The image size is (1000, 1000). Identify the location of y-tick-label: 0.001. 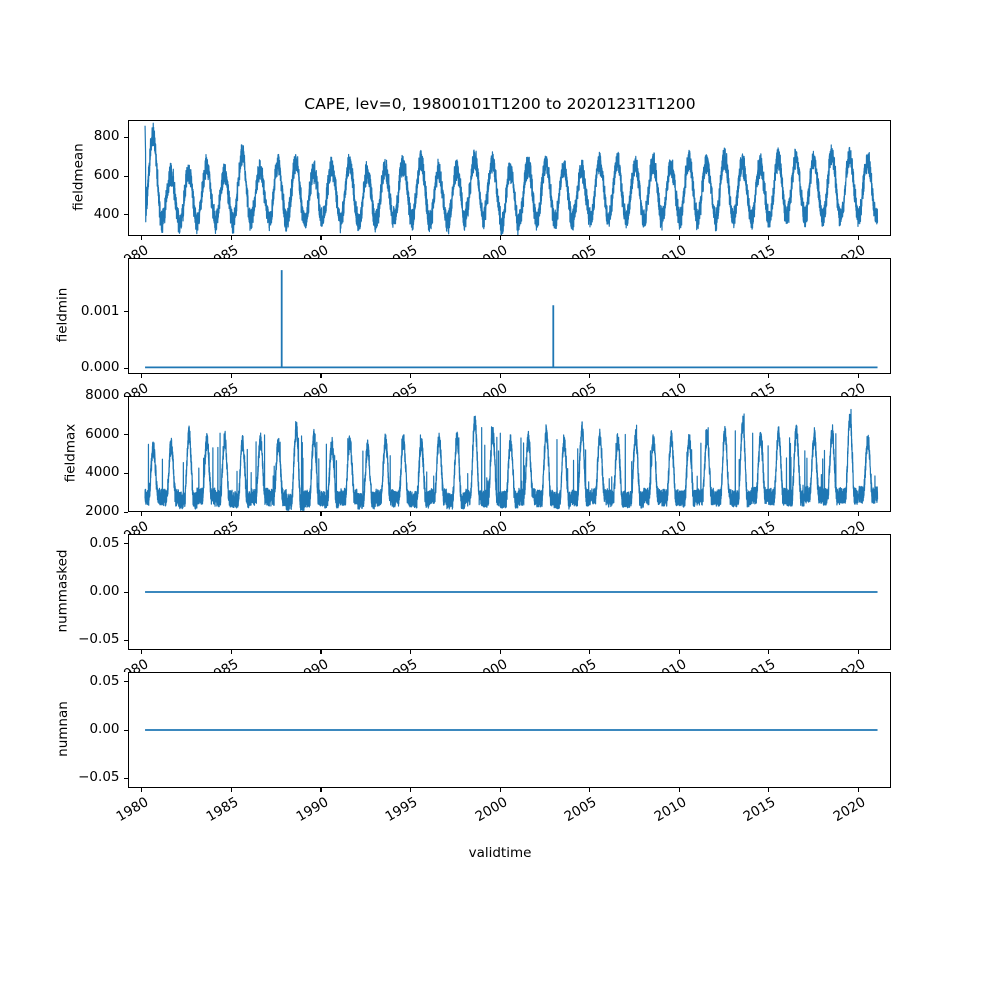
(100, 310).